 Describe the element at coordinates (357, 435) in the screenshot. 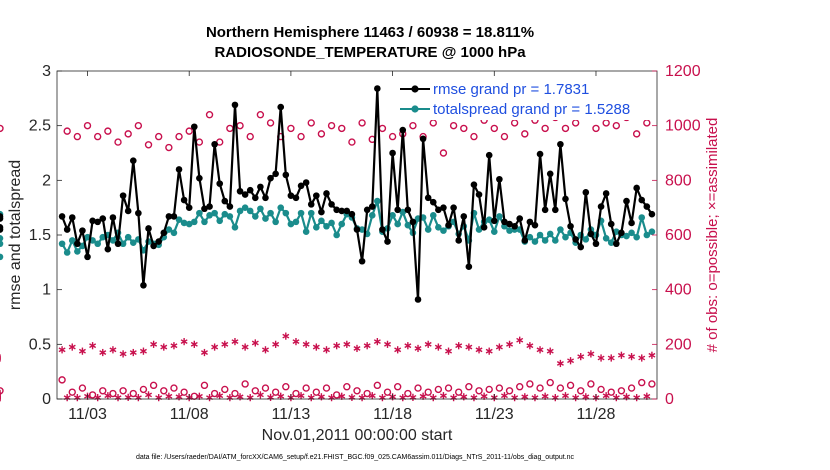

I see `x-axis-label: Nov.01,2011 00:00:00 start` at that location.